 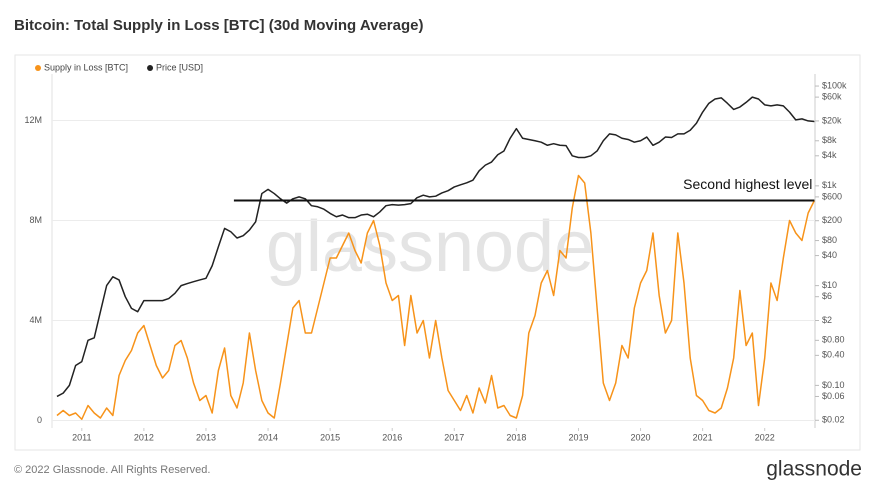 I want to click on y2-tick-label: $2, so click(x=827, y=320).